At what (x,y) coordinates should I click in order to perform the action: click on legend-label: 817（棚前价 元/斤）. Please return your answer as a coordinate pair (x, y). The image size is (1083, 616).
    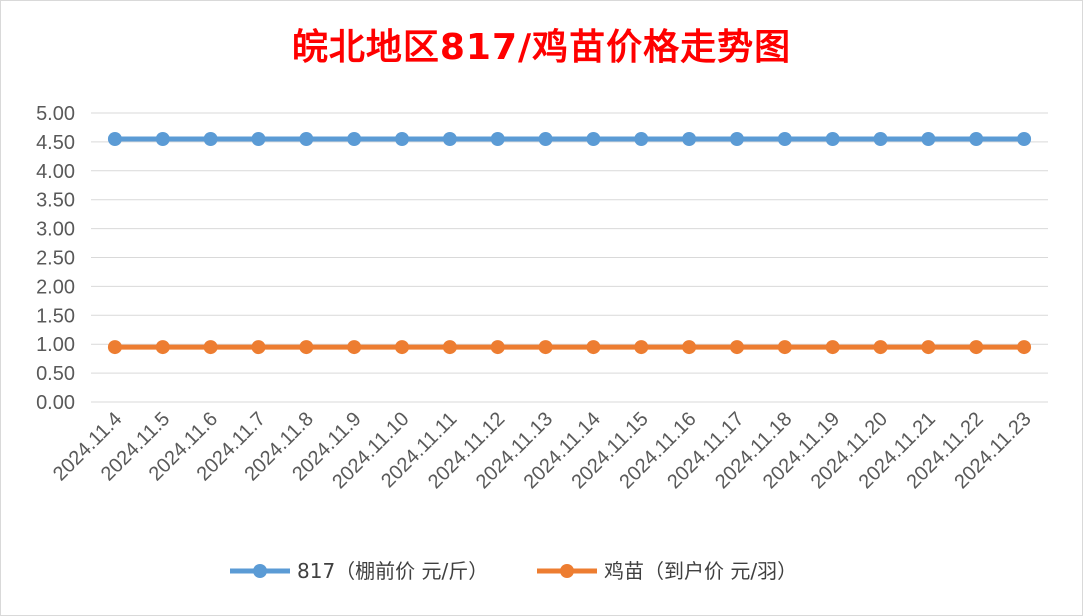
    Looking at the image, I should click on (392, 571).